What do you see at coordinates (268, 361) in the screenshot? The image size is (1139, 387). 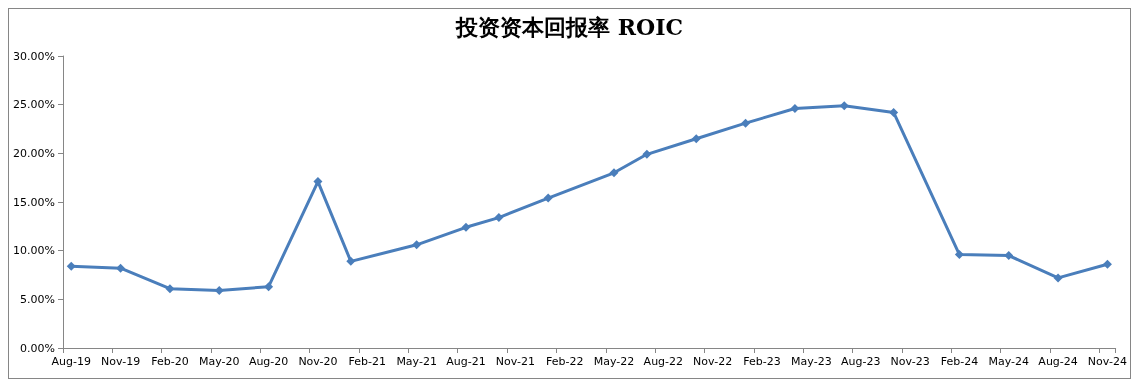 I see `x-tick-label: Aug-20` at bounding box center [268, 361].